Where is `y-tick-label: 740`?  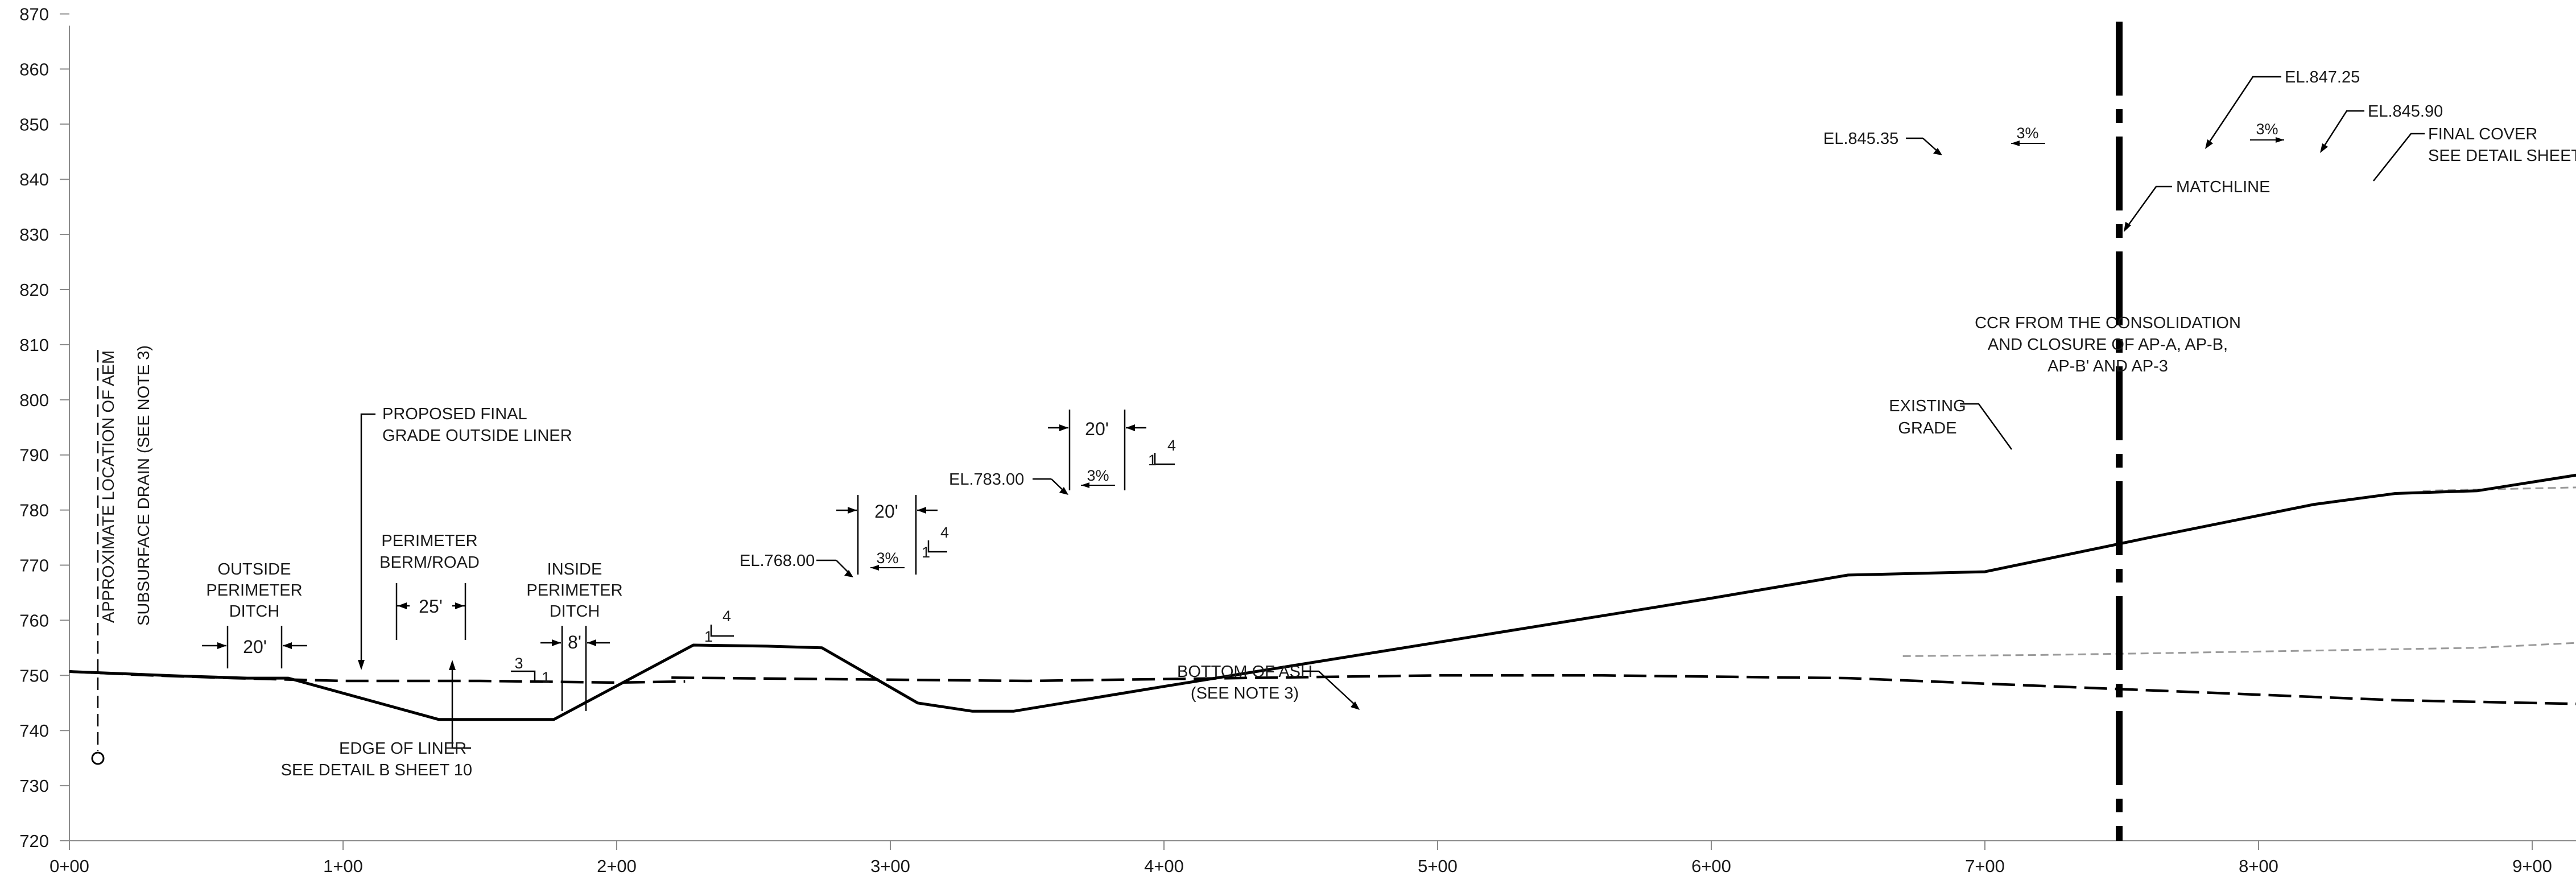 y-tick-label: 740 is located at coordinates (34, 731).